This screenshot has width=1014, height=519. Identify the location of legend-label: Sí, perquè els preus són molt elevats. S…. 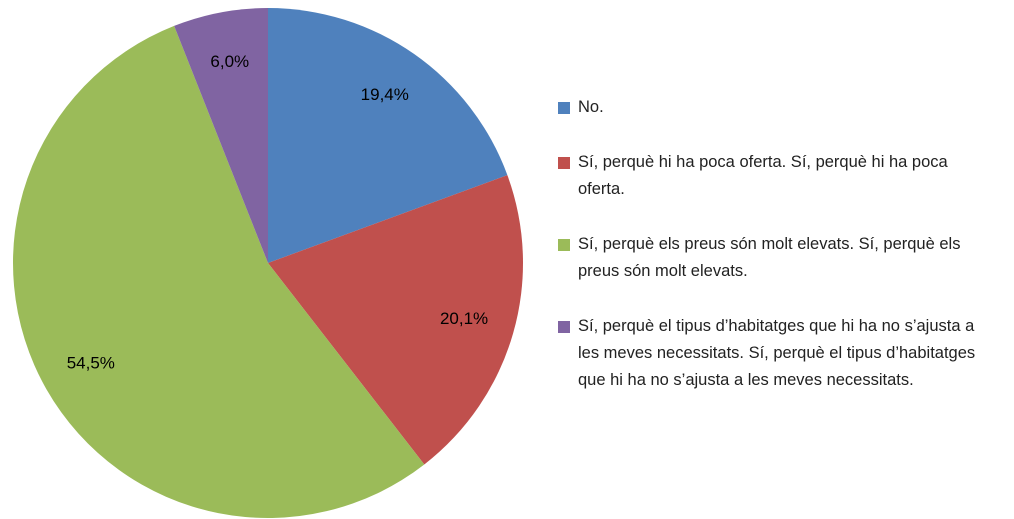
(769, 257).